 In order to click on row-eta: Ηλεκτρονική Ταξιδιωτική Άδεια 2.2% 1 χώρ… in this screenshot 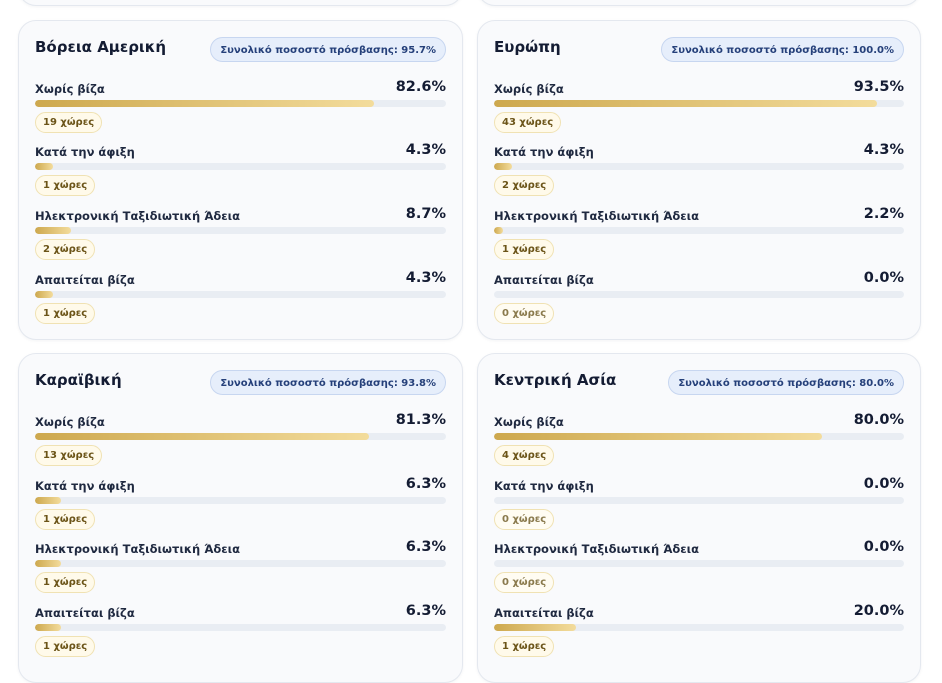, I will do `click(699, 233)`.